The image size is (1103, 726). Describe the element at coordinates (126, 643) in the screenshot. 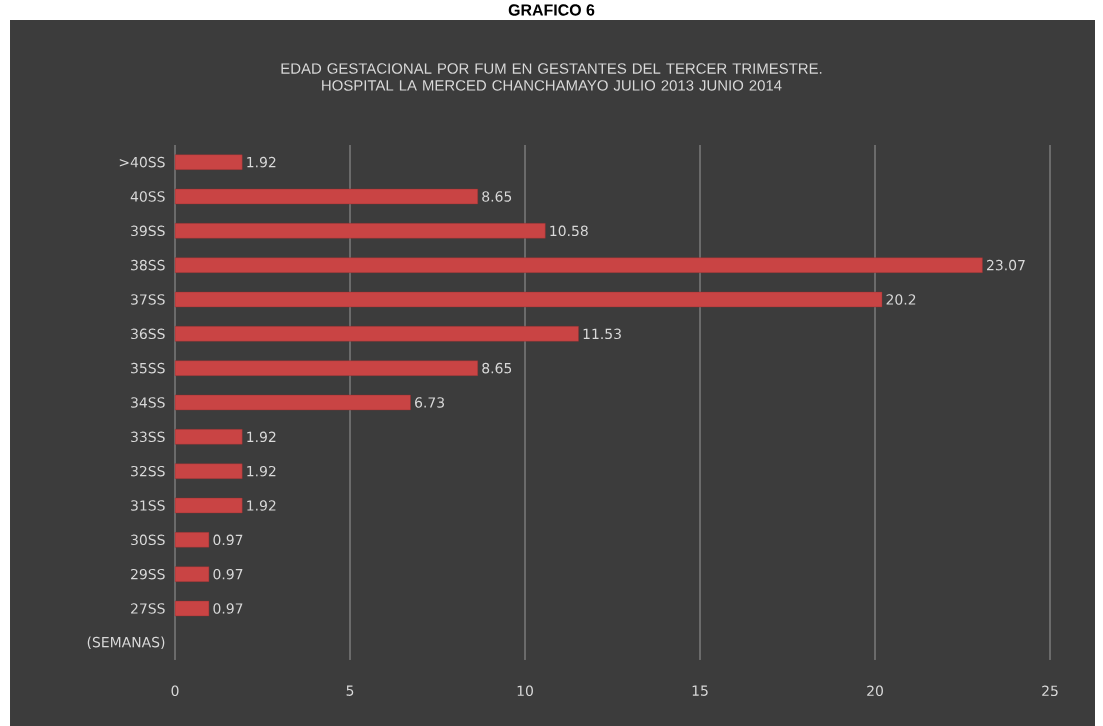

I see `y-tick-label: (SEMANAS)` at that location.